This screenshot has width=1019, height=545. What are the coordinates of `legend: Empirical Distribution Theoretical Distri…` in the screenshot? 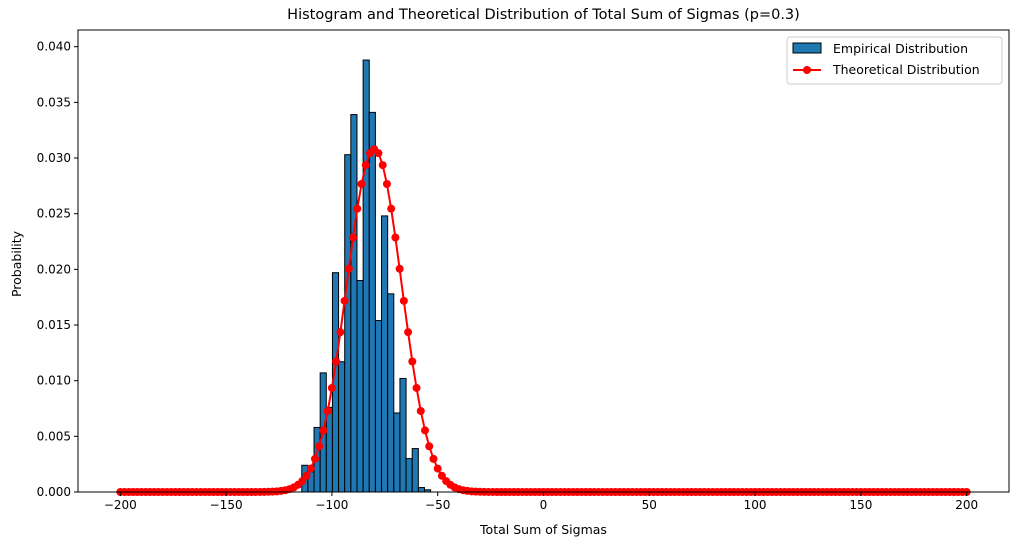 It's located at (894, 60).